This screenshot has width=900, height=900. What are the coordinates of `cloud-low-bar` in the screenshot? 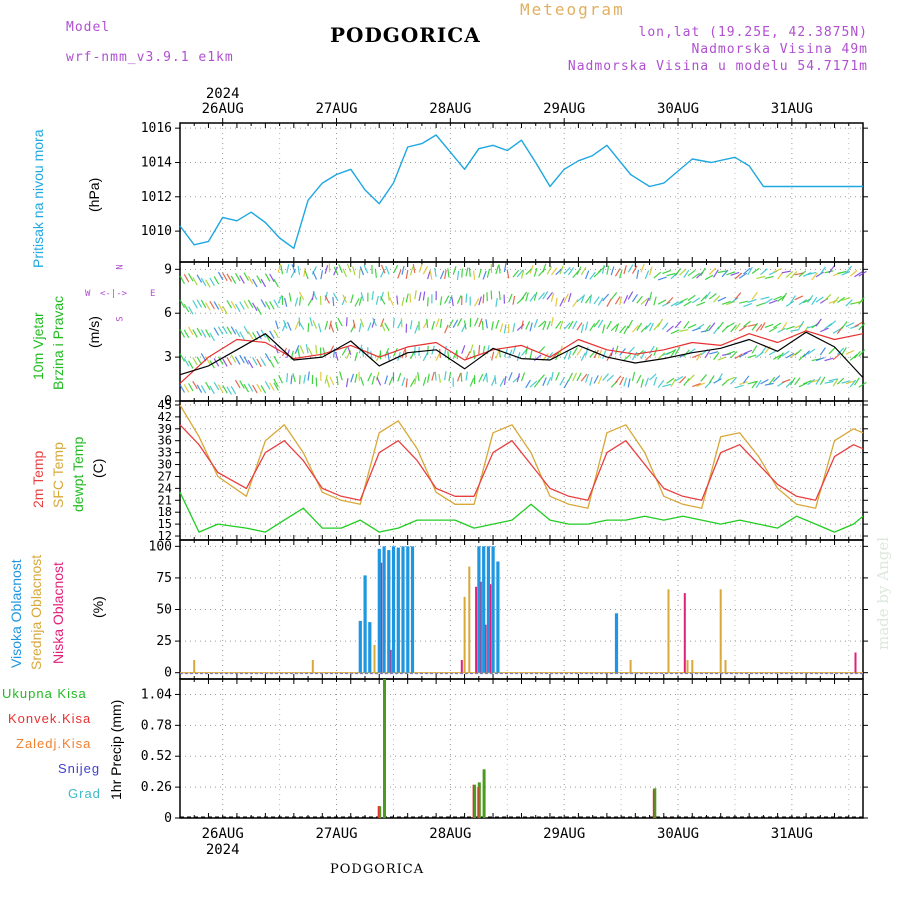 It's located at (855, 662).